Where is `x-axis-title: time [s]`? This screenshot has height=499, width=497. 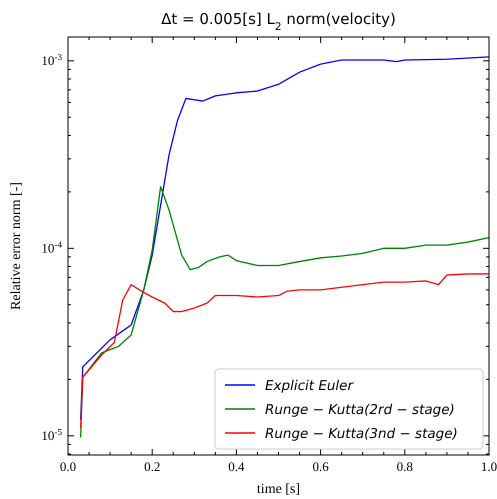 x-axis-title: time [s] is located at coordinates (278, 489).